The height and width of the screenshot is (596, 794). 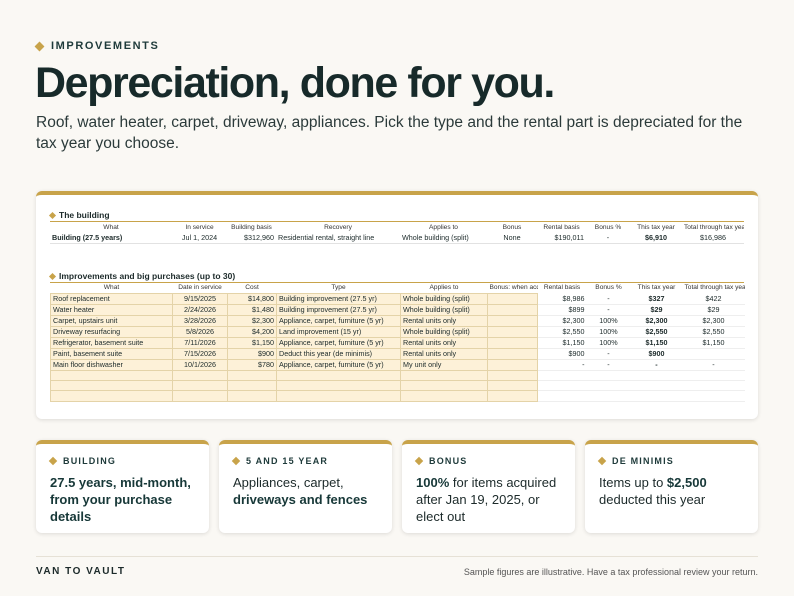 I want to click on cell-this-year: $2,300, so click(x=656, y=321).